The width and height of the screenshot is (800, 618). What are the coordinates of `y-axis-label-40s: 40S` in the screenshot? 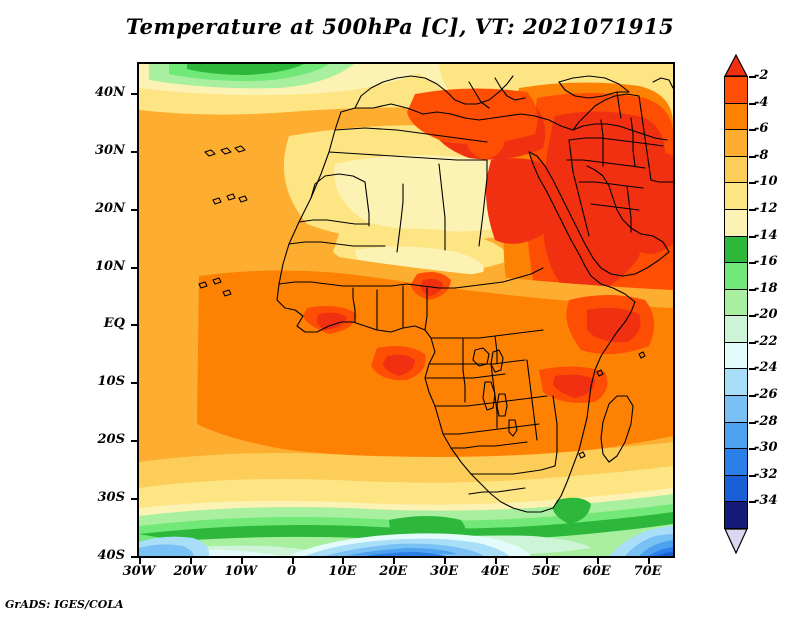 It's located at (111, 555).